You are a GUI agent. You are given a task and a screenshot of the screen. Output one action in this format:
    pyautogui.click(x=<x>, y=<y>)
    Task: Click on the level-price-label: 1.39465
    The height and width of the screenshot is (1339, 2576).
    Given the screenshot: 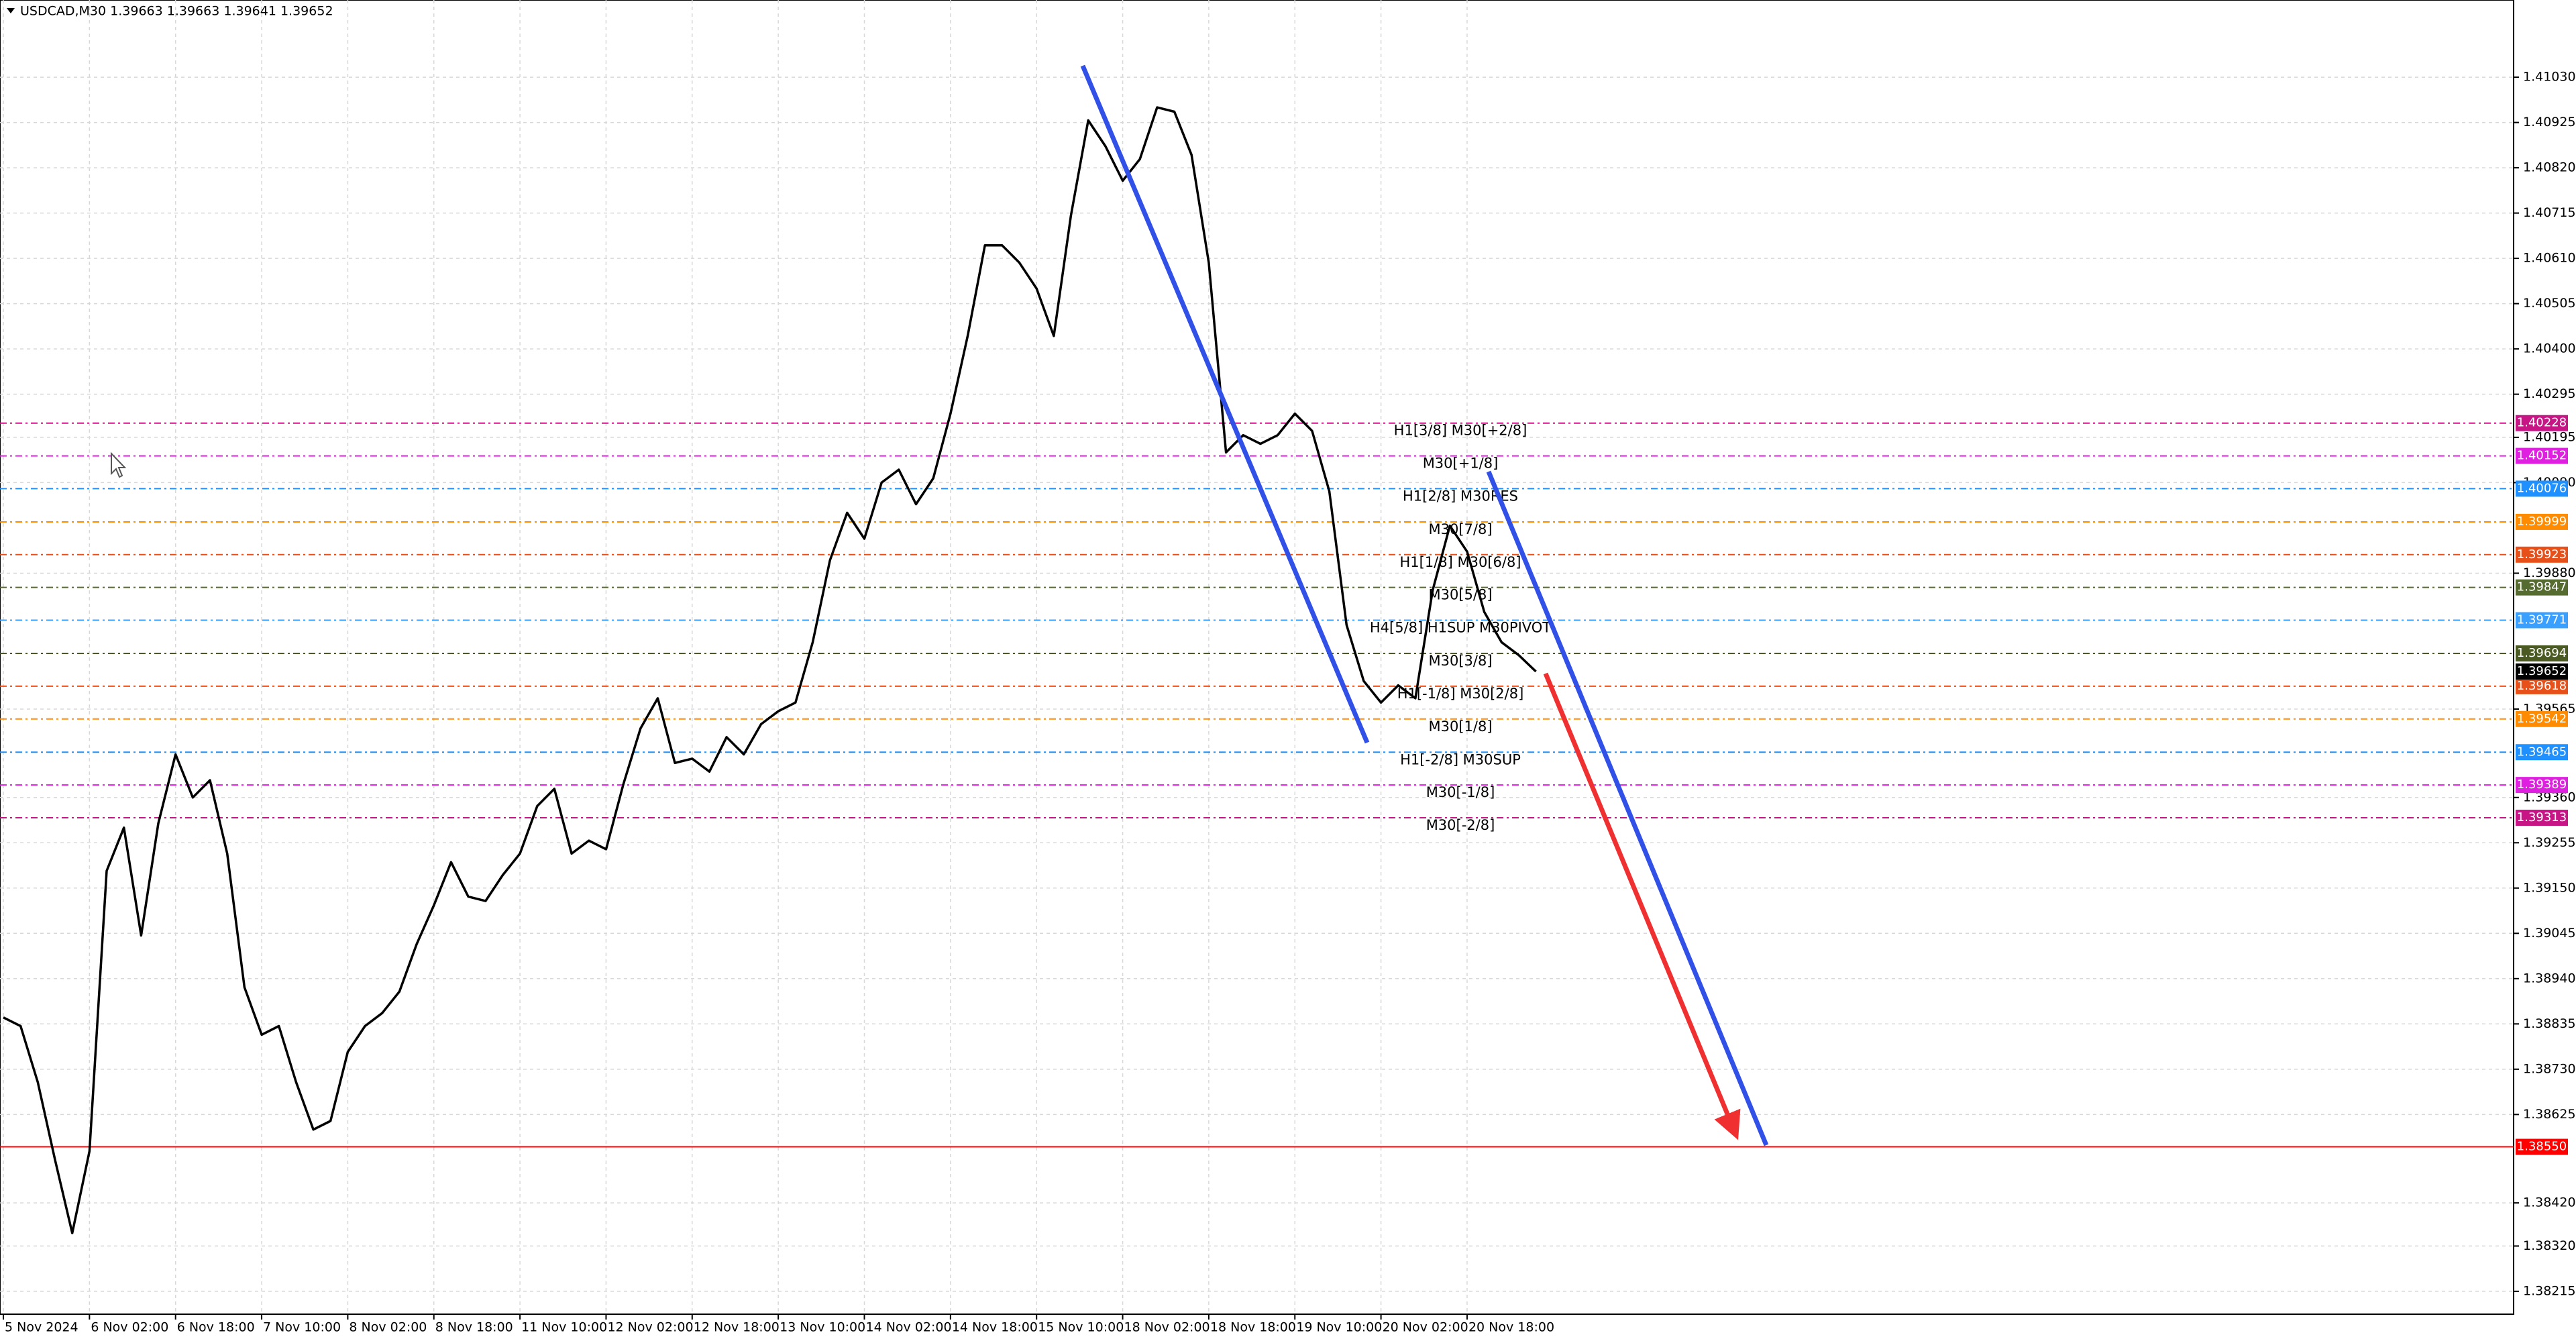 What is the action you would take?
    pyautogui.click(x=2542, y=752)
    